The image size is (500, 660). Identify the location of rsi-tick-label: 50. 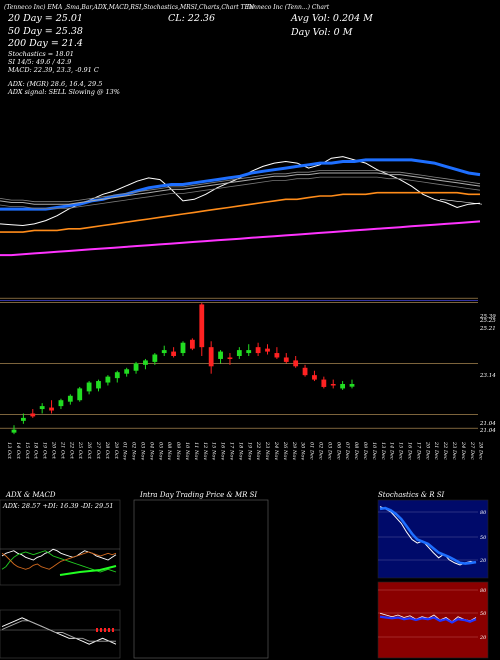
(483, 614).